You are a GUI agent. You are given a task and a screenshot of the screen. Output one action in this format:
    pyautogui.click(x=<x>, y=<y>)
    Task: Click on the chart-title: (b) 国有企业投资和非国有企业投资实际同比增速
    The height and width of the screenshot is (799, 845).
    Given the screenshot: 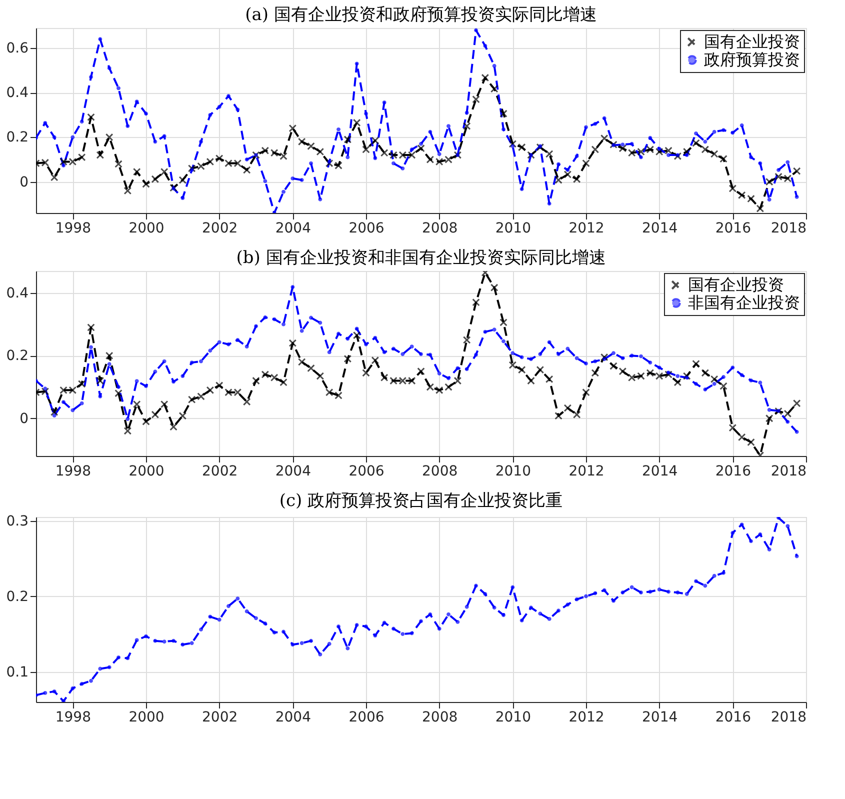 What is the action you would take?
    pyautogui.click(x=421, y=258)
    